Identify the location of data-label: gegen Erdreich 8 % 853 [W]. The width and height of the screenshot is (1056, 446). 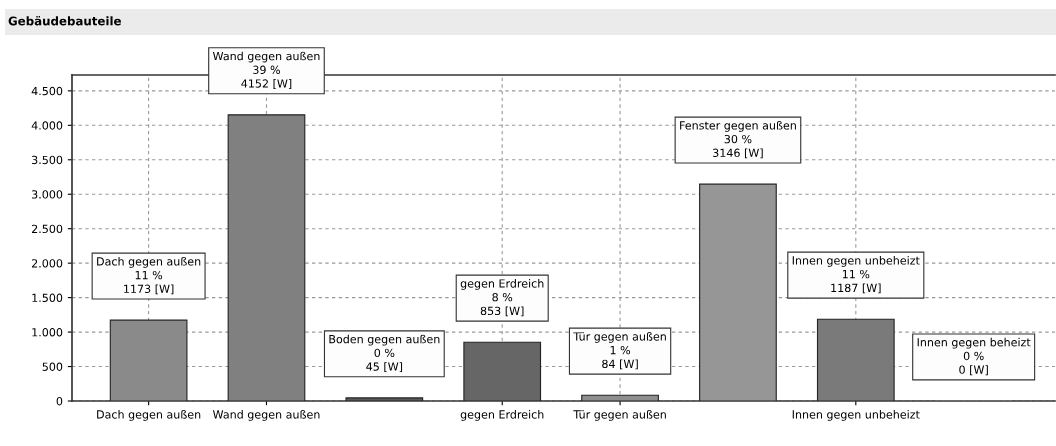
(502, 298).